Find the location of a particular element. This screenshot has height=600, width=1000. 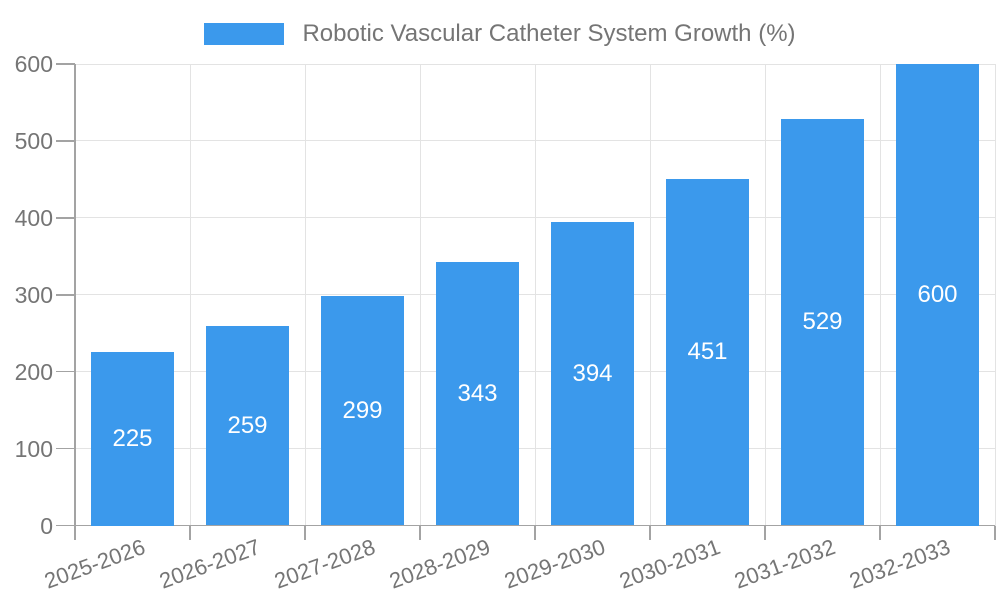

bar: 299 is located at coordinates (362, 410).